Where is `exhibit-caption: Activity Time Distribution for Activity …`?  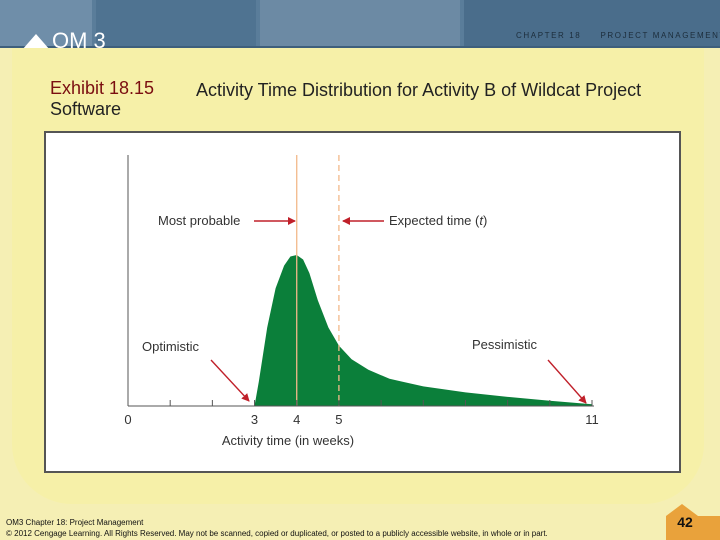 exhibit-caption: Activity Time Distribution for Activity … is located at coordinates (419, 90).